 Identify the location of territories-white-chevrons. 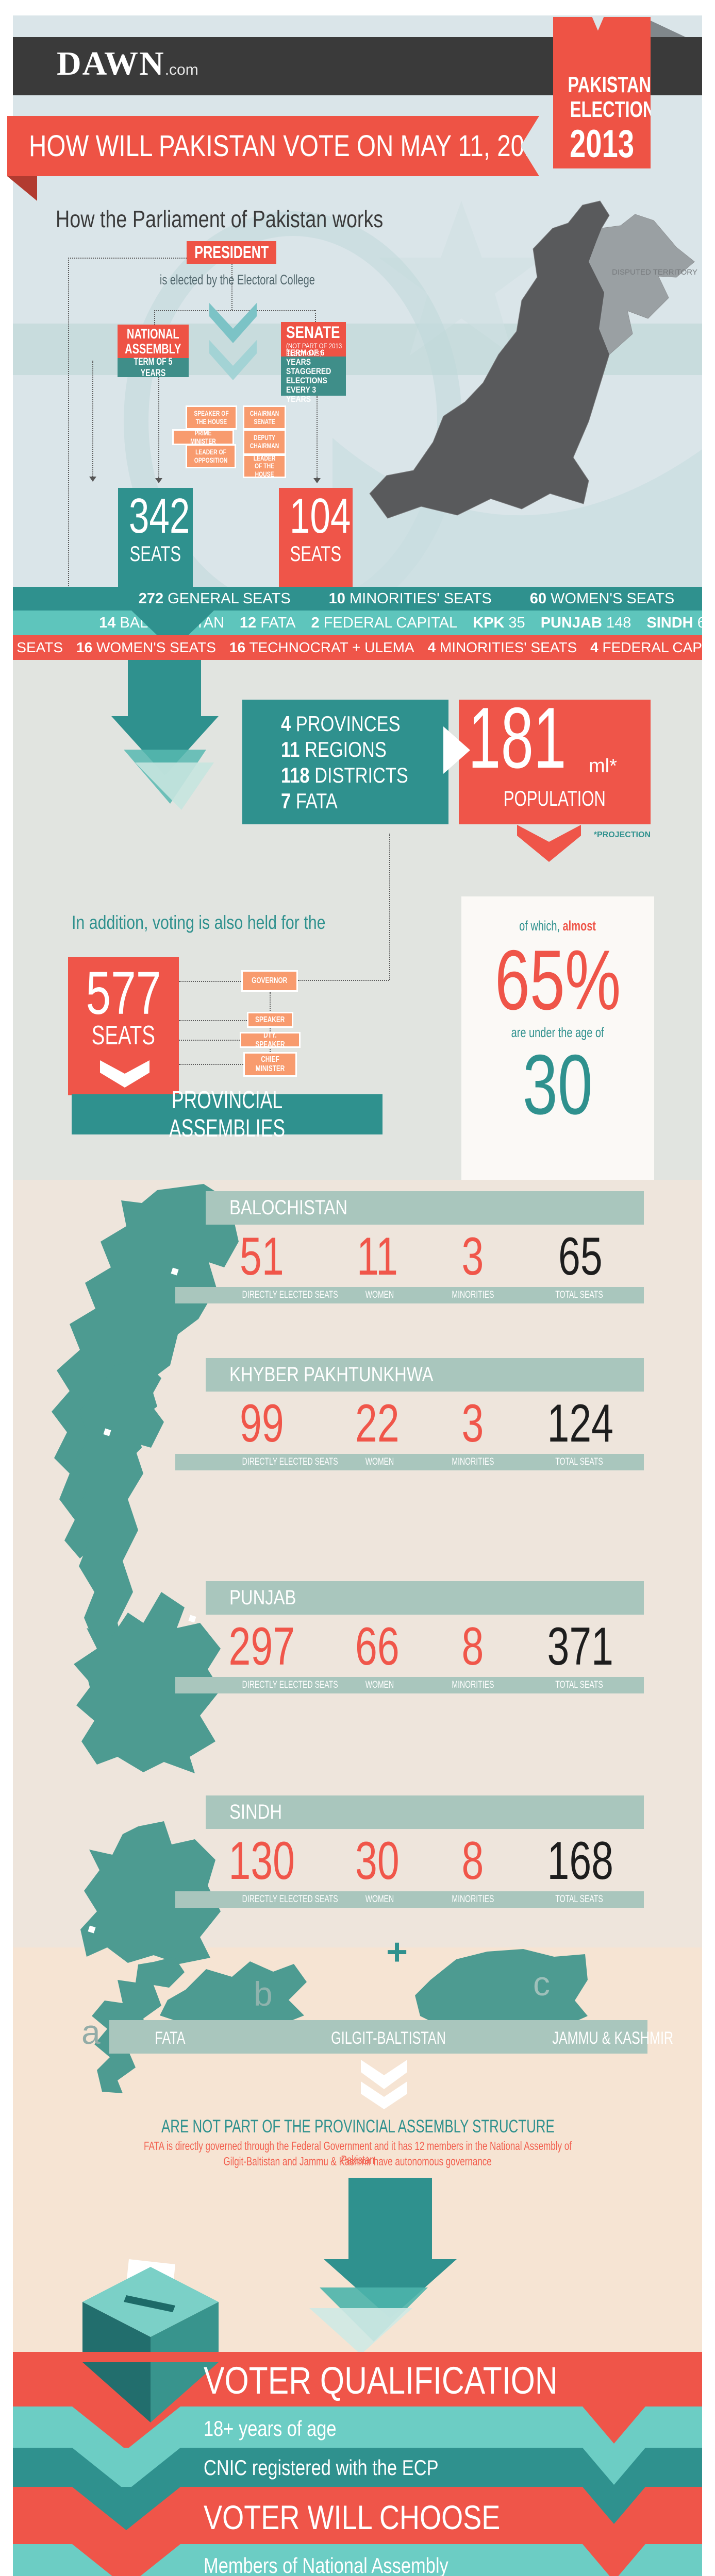
(384, 2084).